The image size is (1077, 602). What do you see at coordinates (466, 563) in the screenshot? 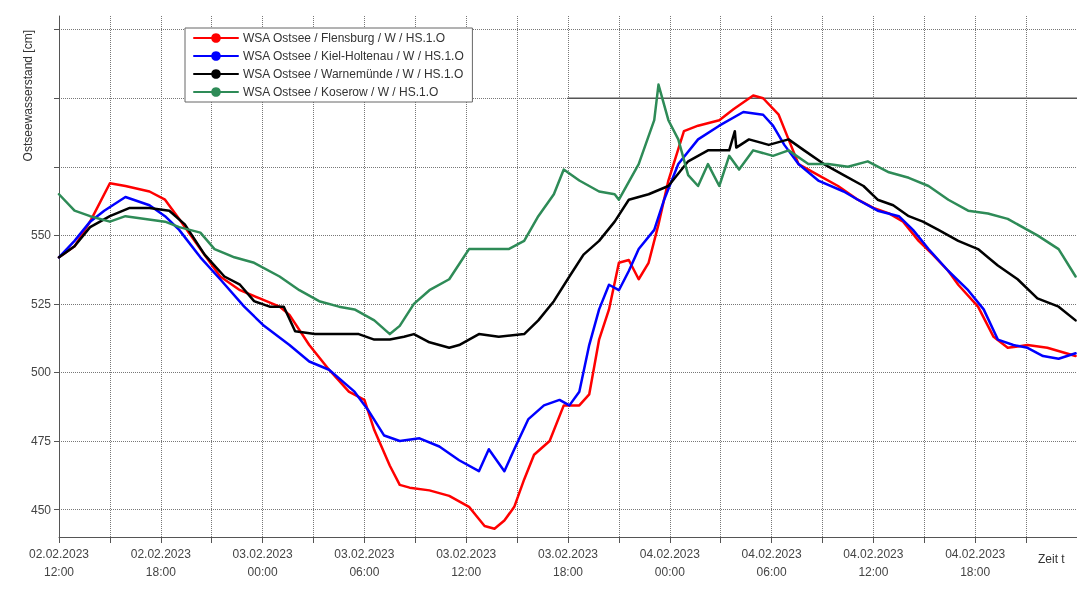
I see `x-tick-label: 03.02.2023 12:00` at bounding box center [466, 563].